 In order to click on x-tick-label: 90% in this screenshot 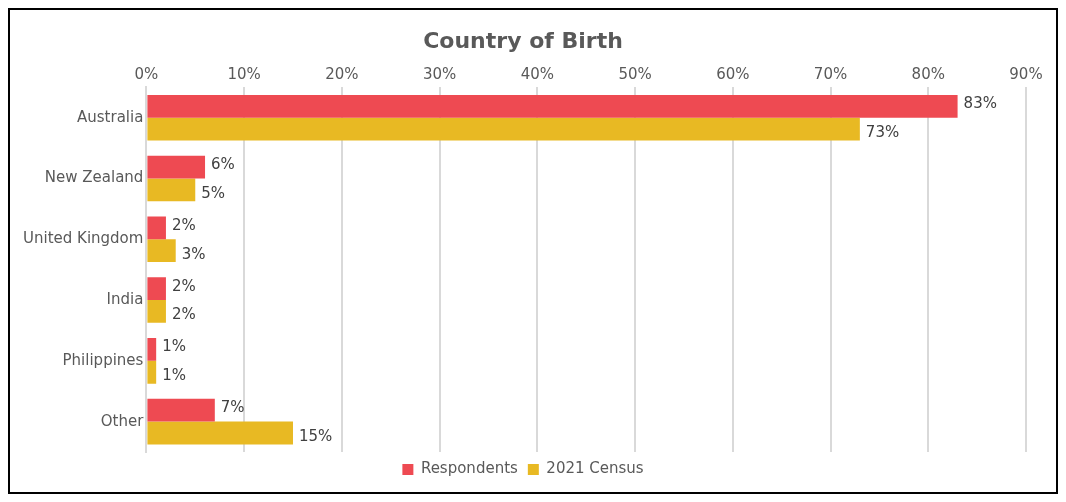, I will do `click(1026, 74)`.